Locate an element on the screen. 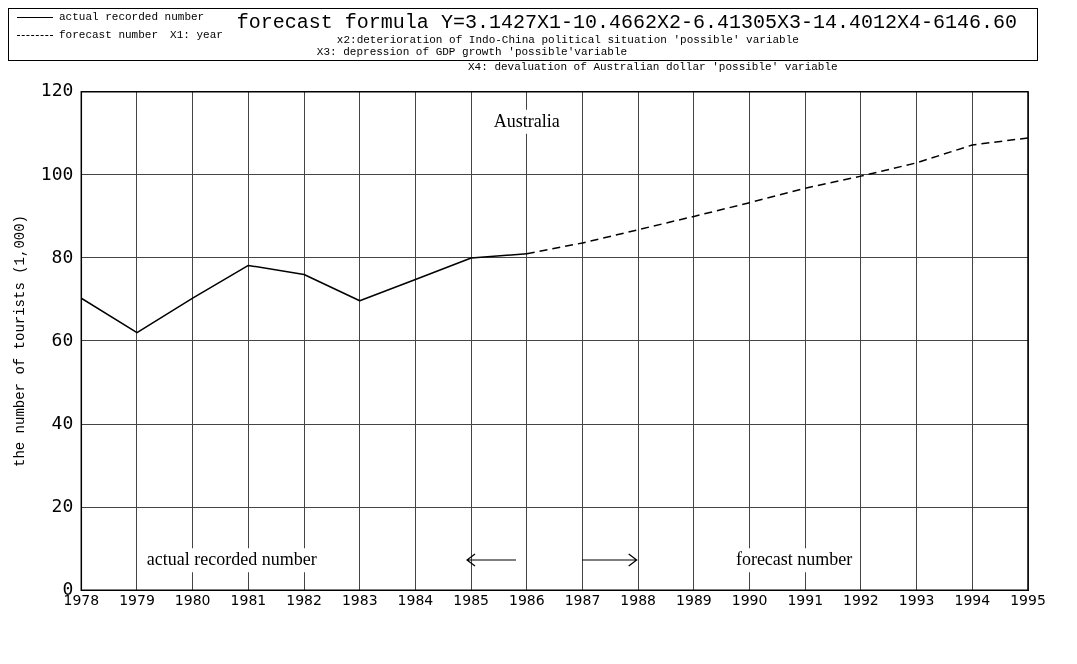 This screenshot has height=664, width=1077. text: x2:deterioration of Indo-China political situation 'possible' variable is located at coordinates (567, 40).